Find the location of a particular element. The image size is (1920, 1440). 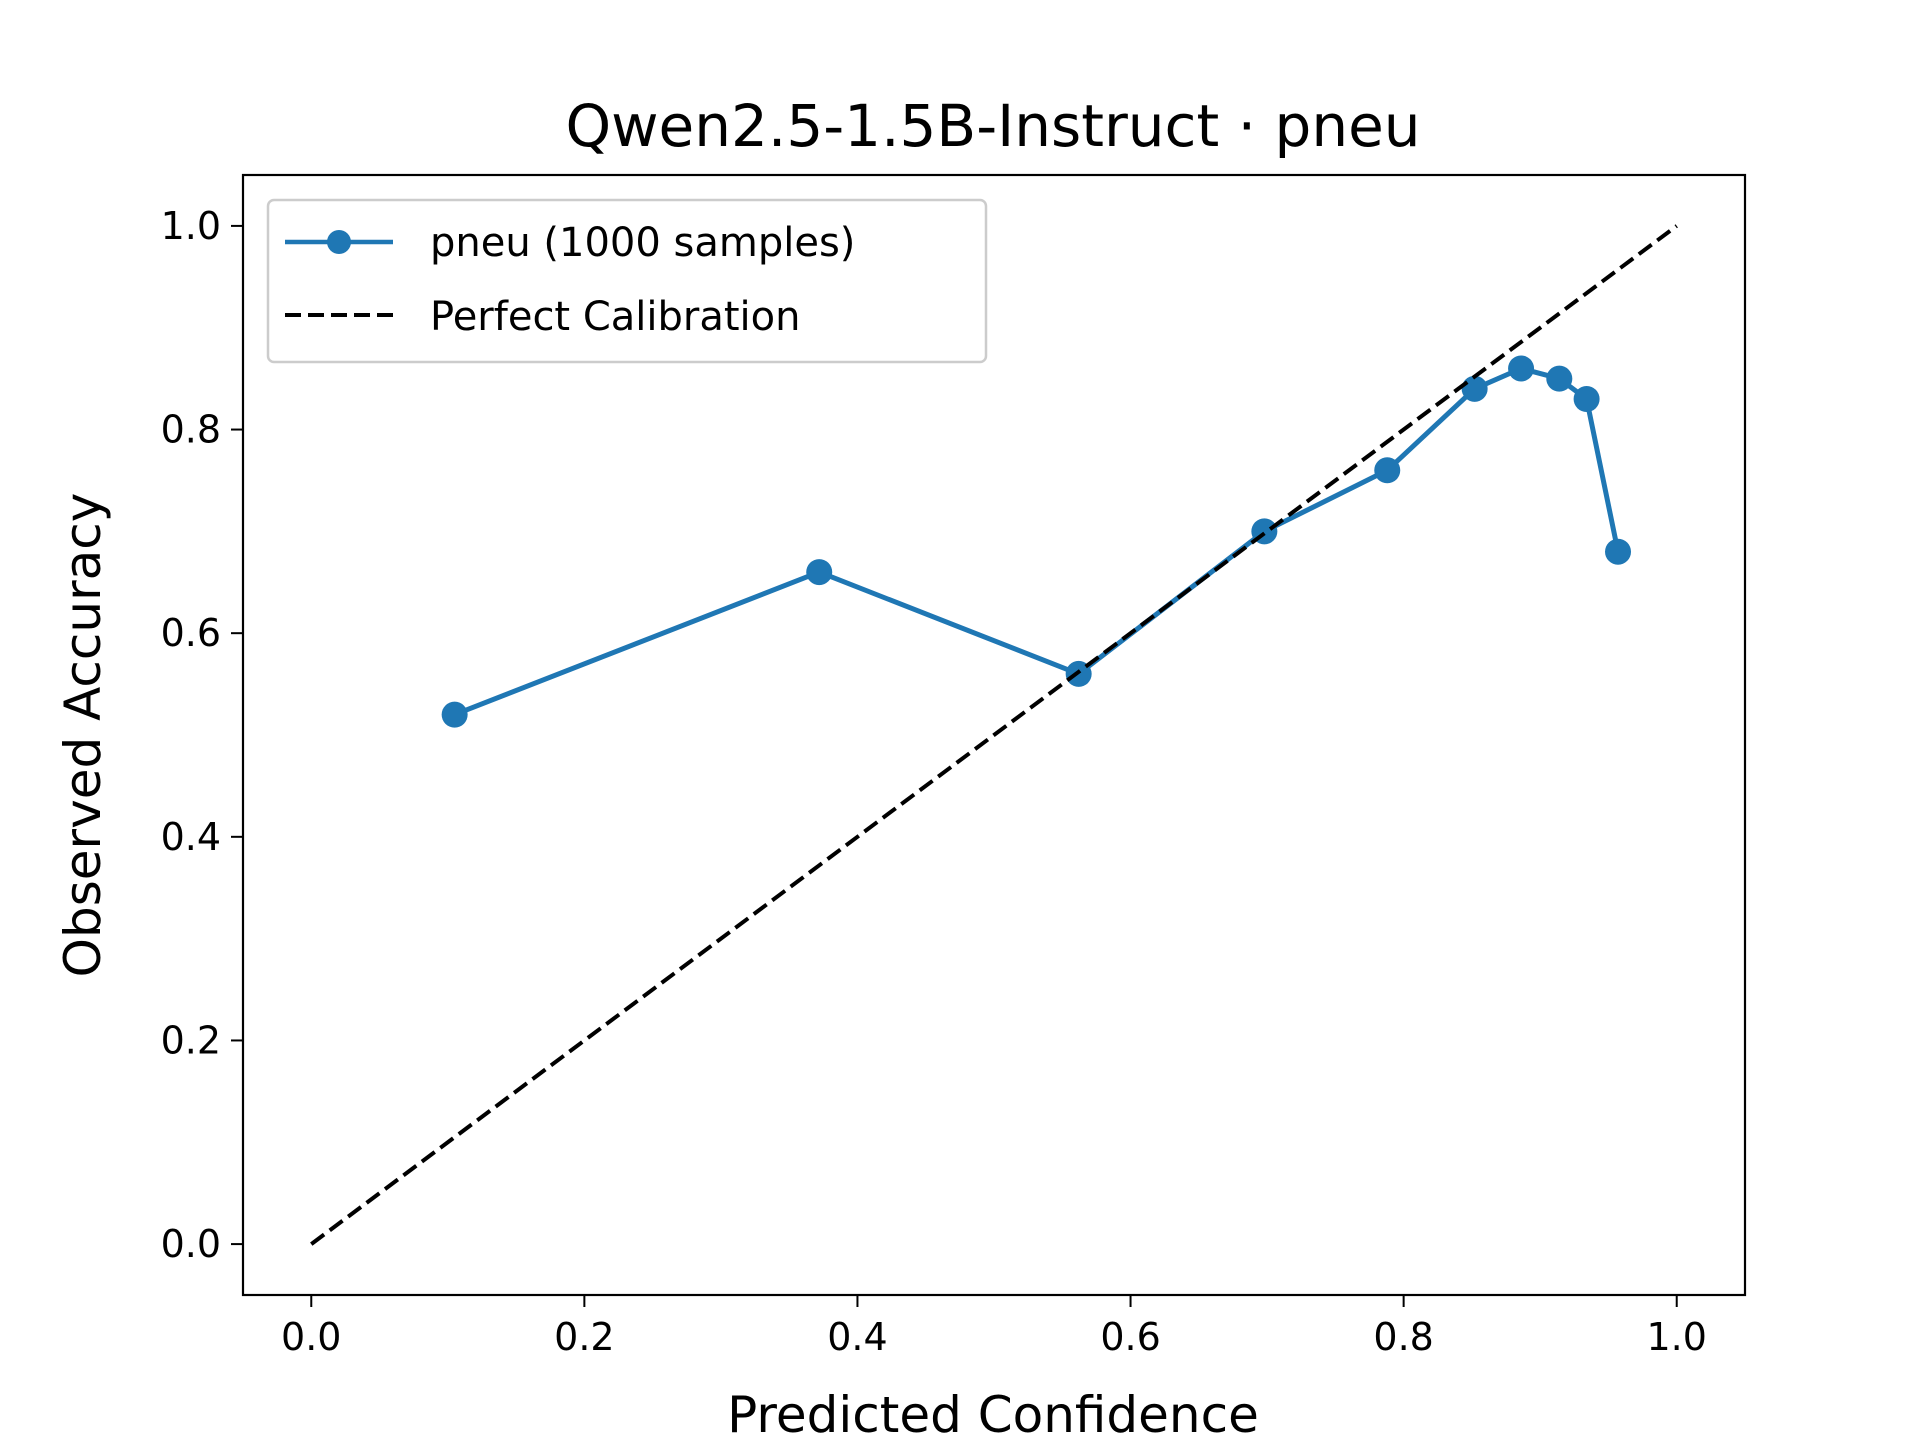

x-axis-label: Predicted Confidence is located at coordinates (993, 1413).